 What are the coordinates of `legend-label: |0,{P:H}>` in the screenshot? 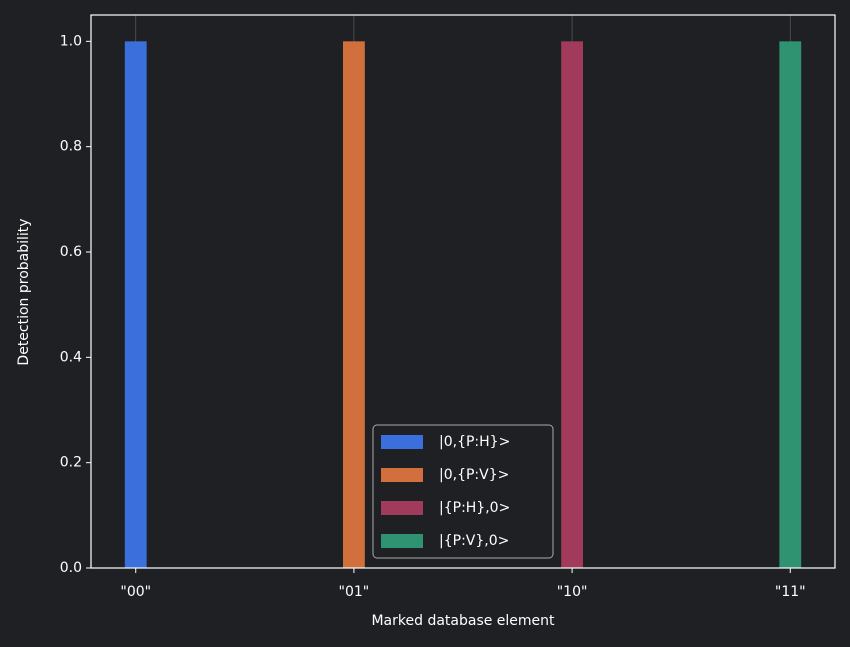 It's located at (474, 442).